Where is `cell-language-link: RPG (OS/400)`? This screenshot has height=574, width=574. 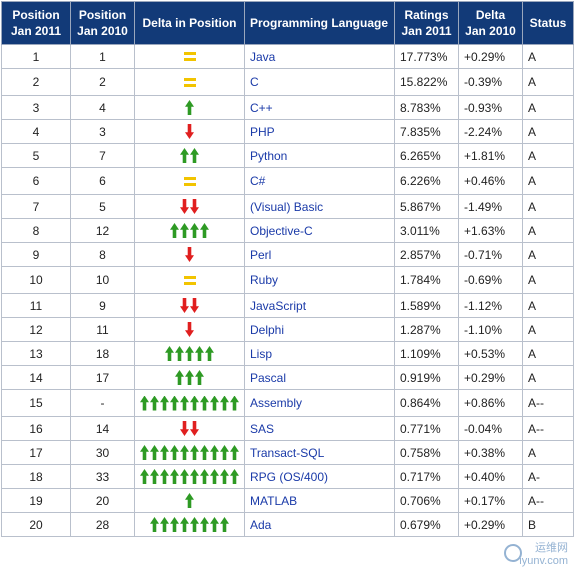 cell-language-link: RPG (OS/400) is located at coordinates (319, 476).